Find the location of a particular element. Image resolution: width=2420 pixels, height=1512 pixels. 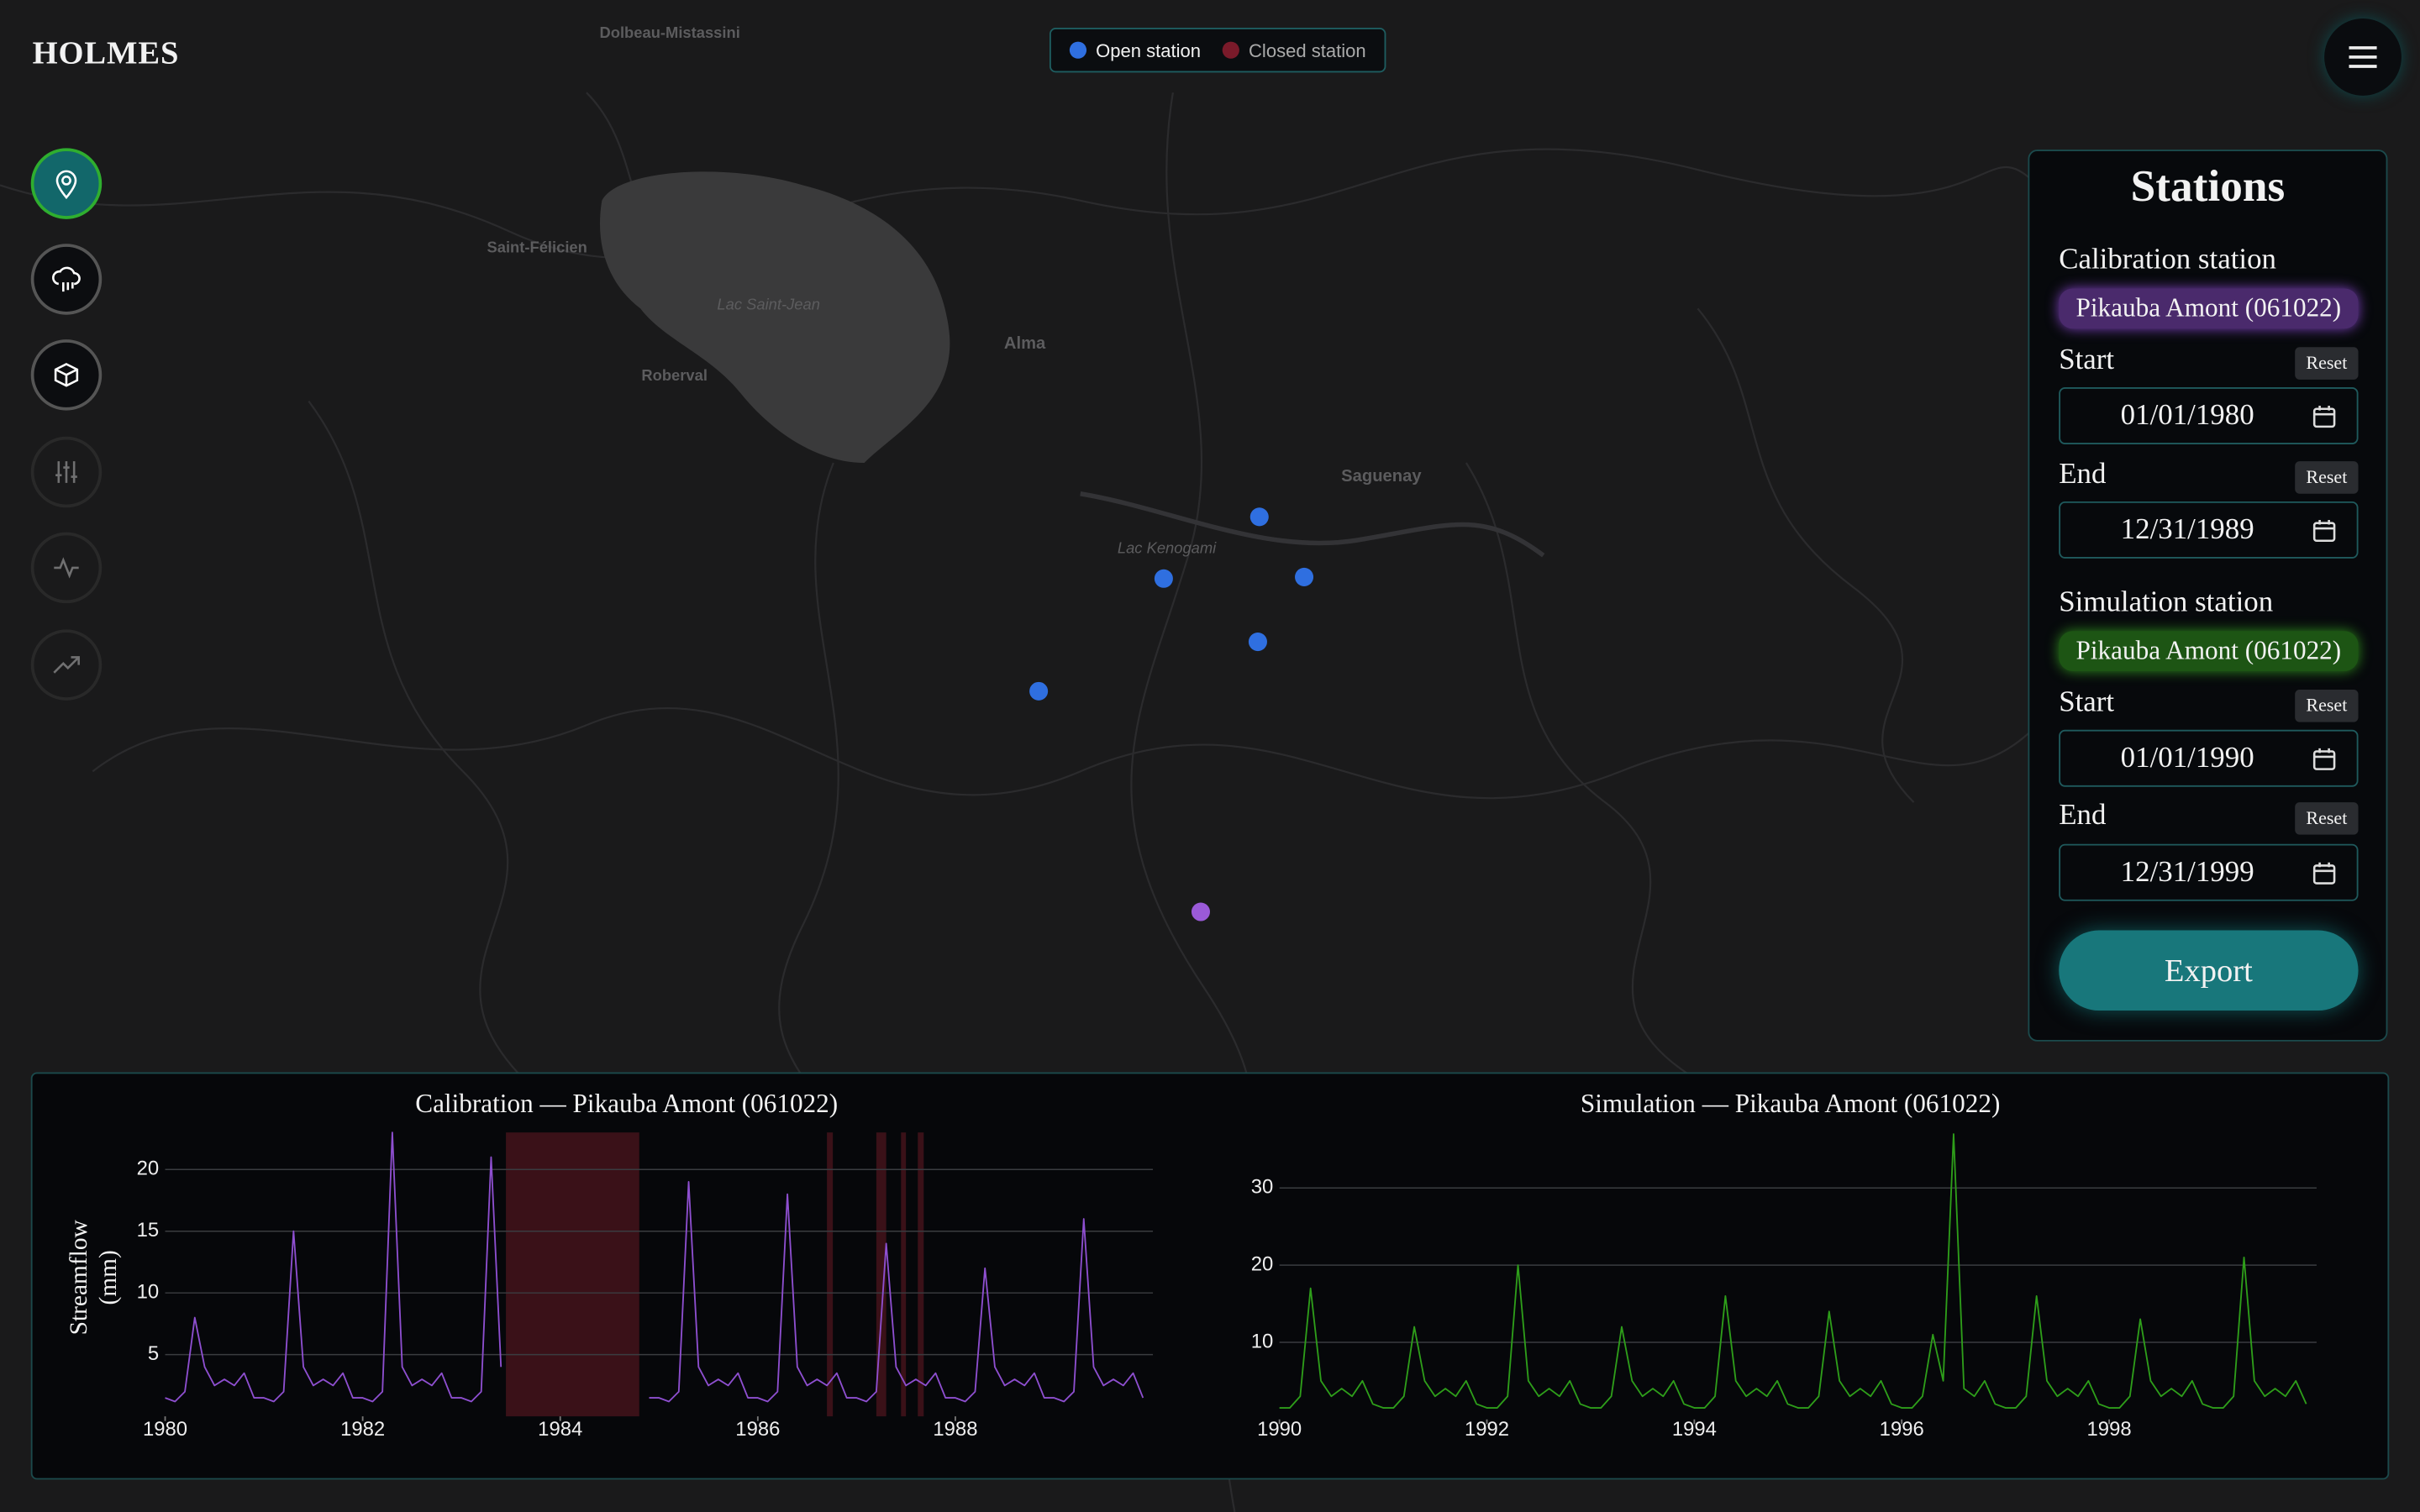

date-input: 01/01/1990 is located at coordinates (2209, 758).